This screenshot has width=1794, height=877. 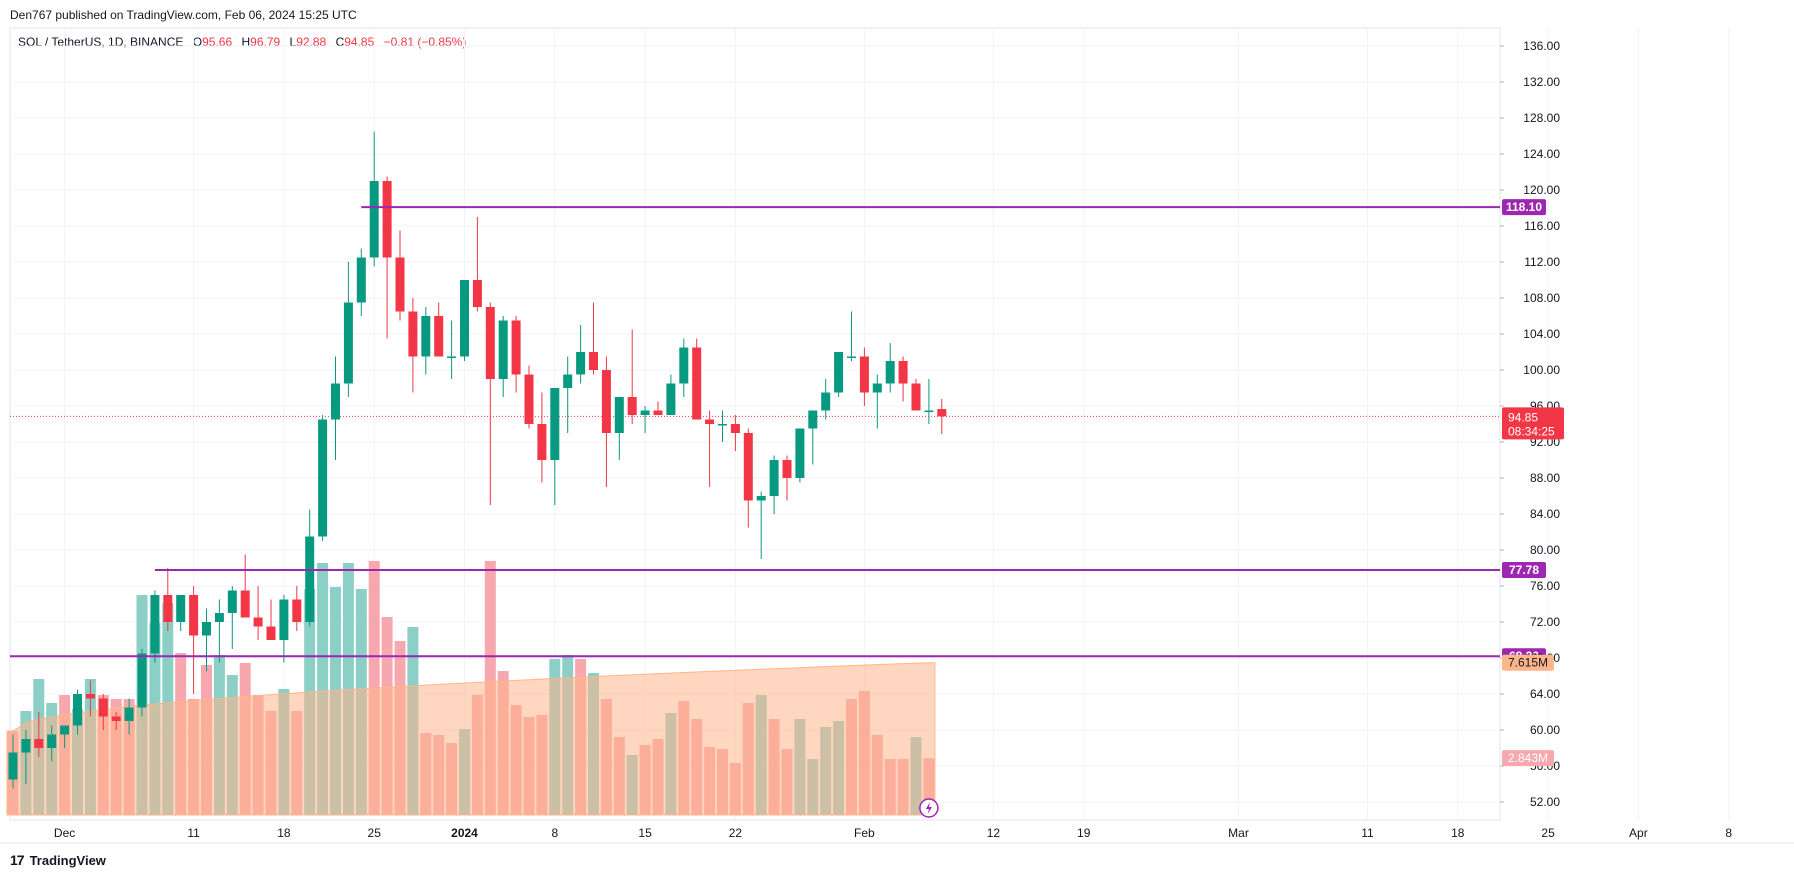 I want to click on x-tick-label: 18, so click(x=284, y=833).